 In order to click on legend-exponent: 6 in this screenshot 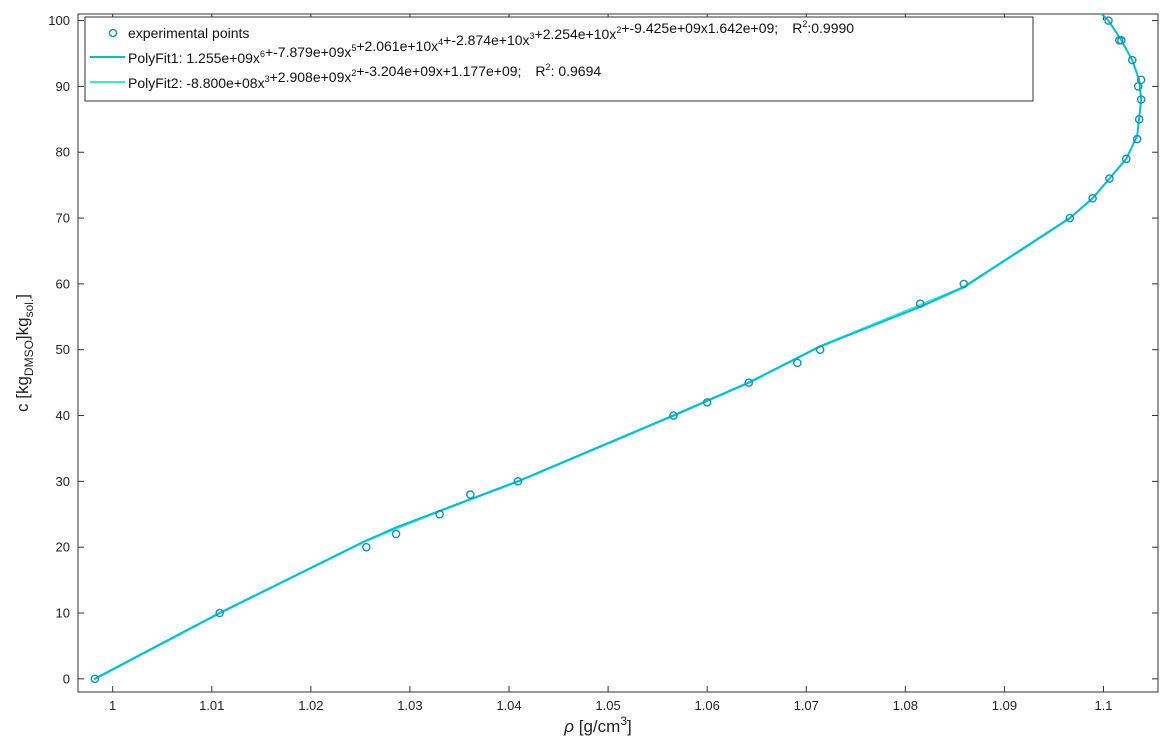, I will do `click(262, 54)`.